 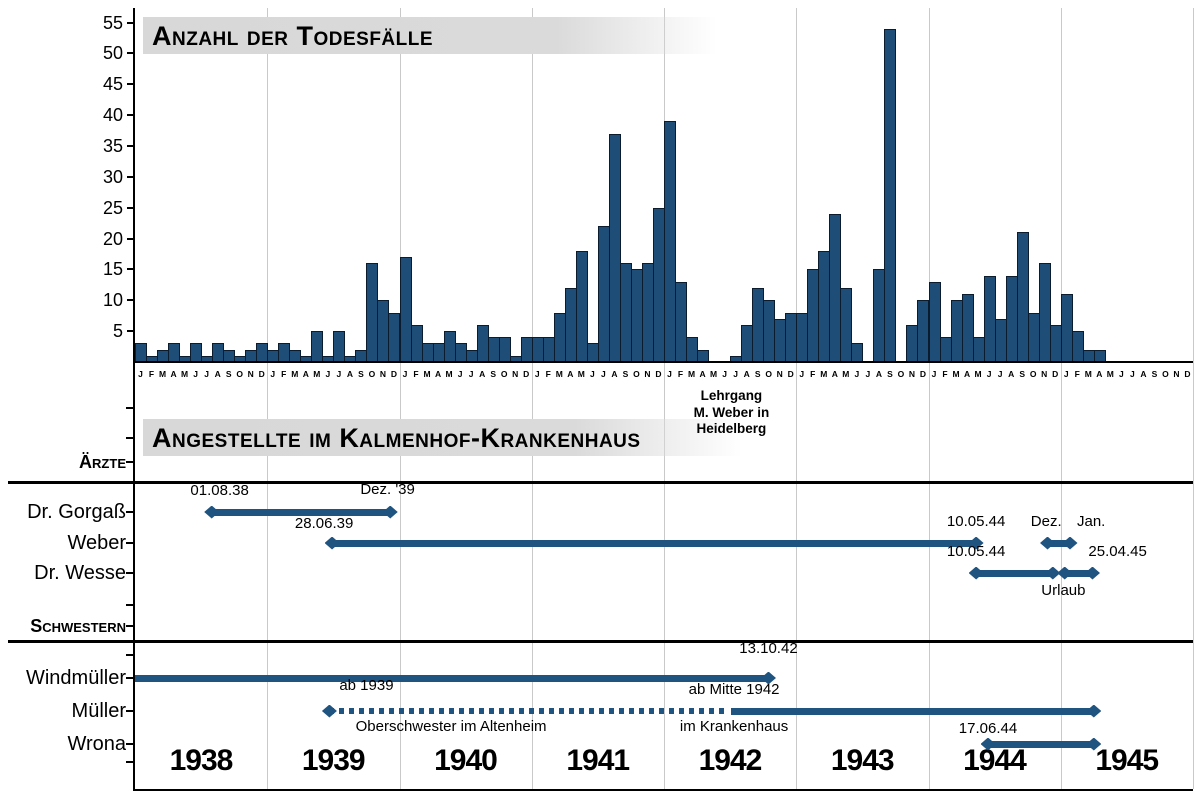 I want to click on gantt-segment-windm-ller, so click(x=452, y=678).